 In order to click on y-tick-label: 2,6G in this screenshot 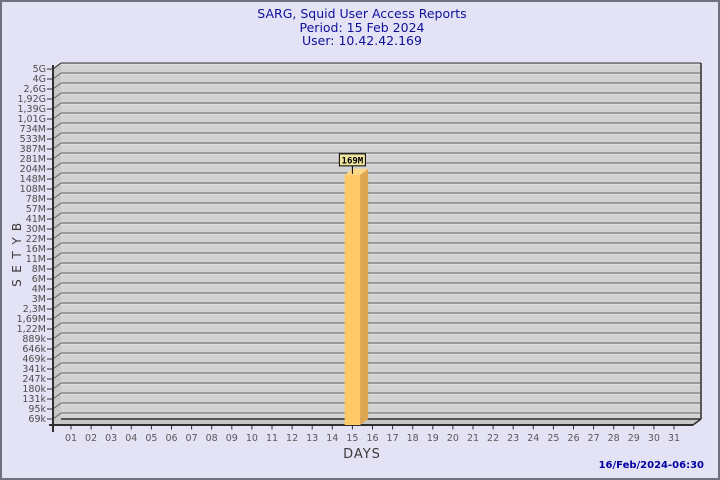, I will do `click(35, 89)`.